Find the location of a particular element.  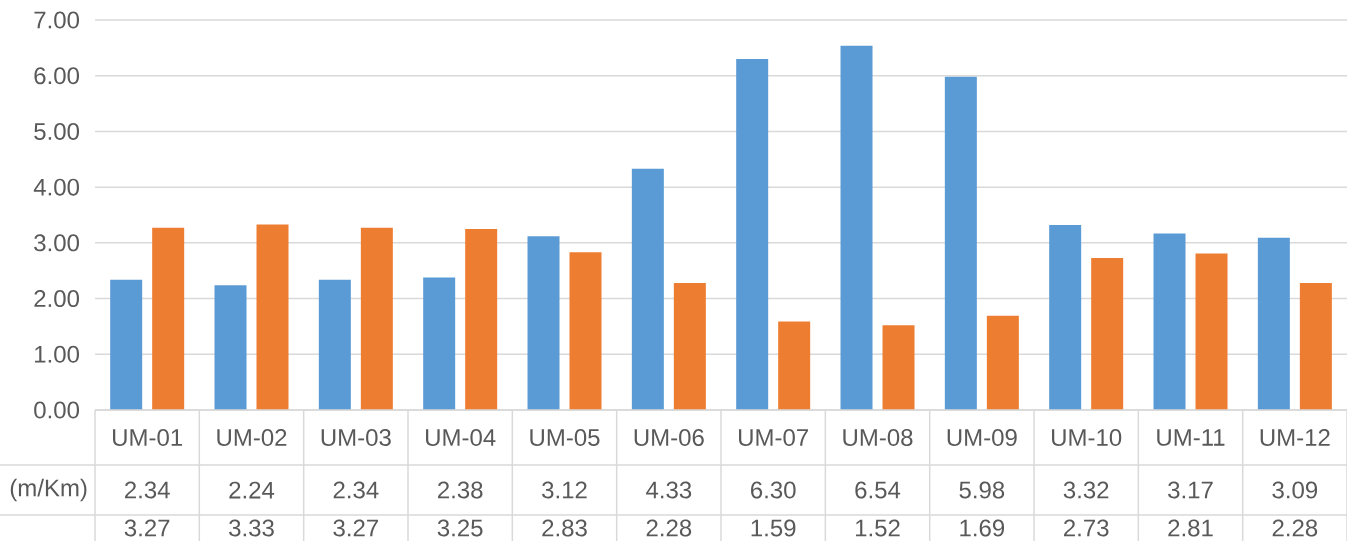

data-label: 6.30 is located at coordinates (773, 490).